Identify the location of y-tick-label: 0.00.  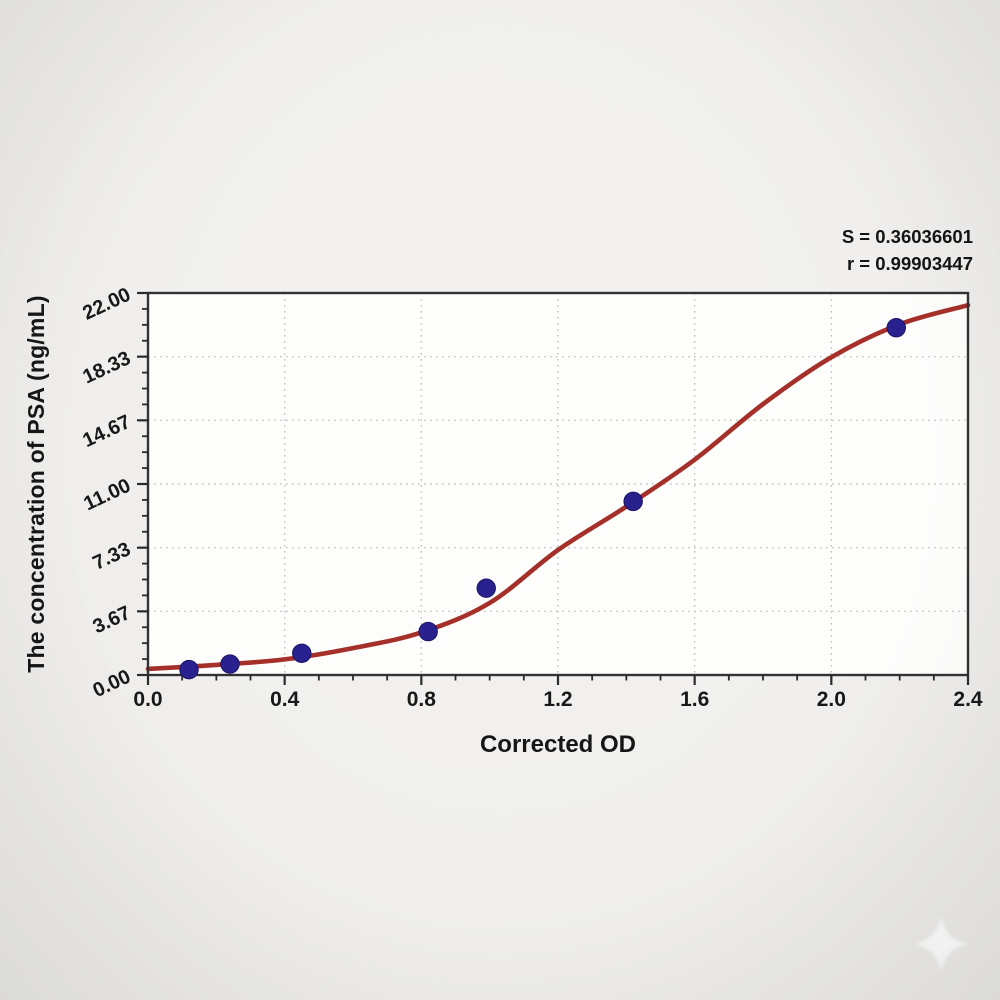
(112, 684).